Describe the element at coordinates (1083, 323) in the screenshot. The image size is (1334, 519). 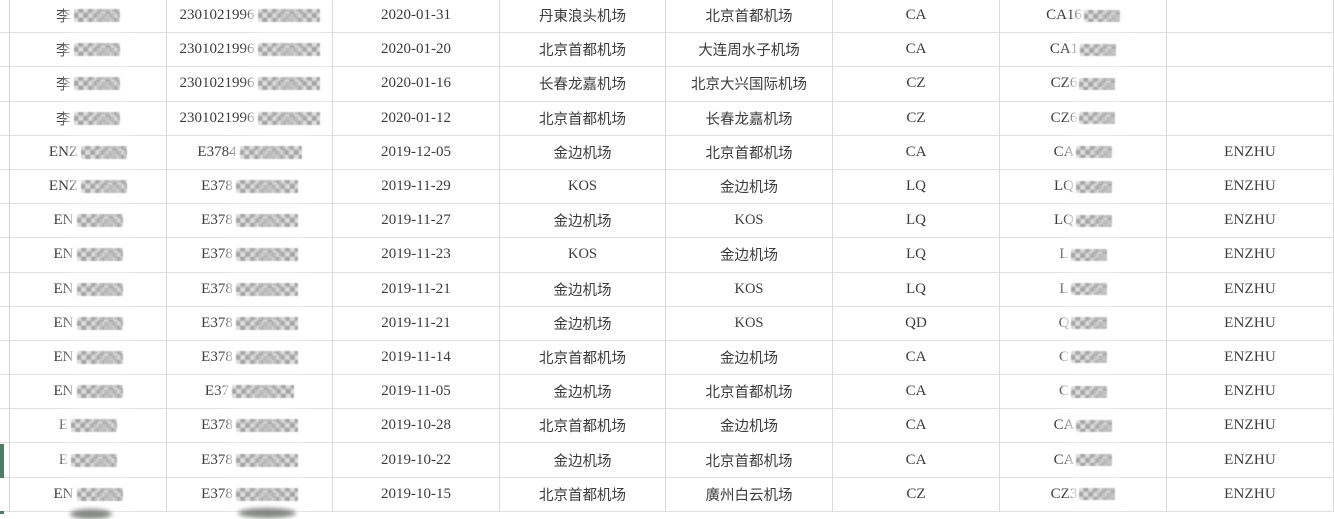
I see `cell-flight-number: Q` at that location.